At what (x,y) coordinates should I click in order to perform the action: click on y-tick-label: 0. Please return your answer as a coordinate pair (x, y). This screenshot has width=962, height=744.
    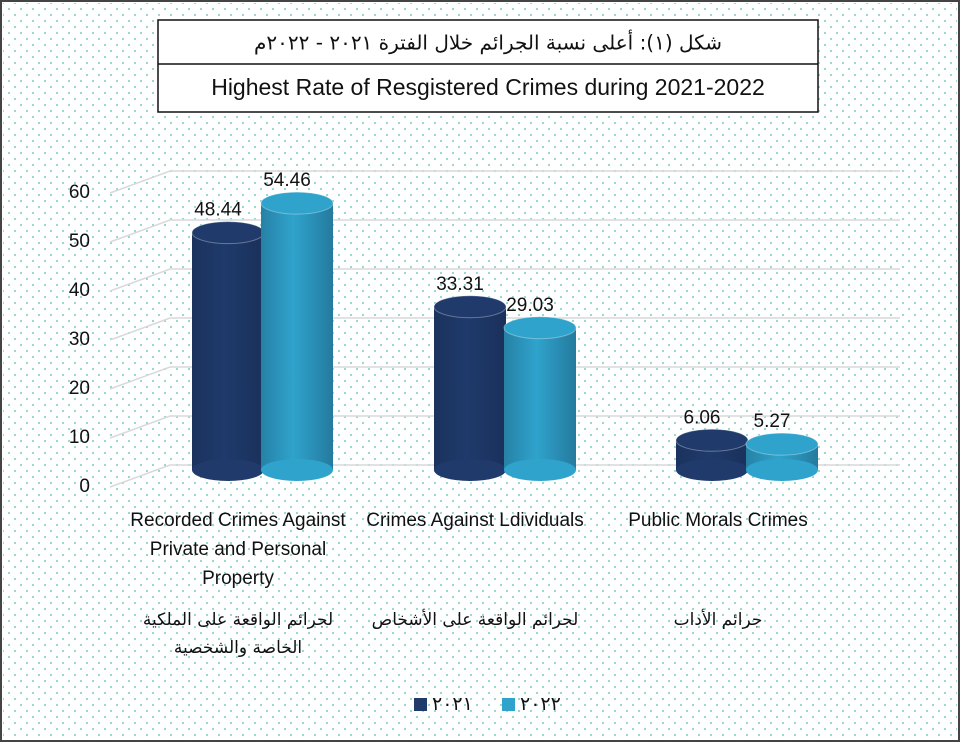
    Looking at the image, I should click on (84, 486).